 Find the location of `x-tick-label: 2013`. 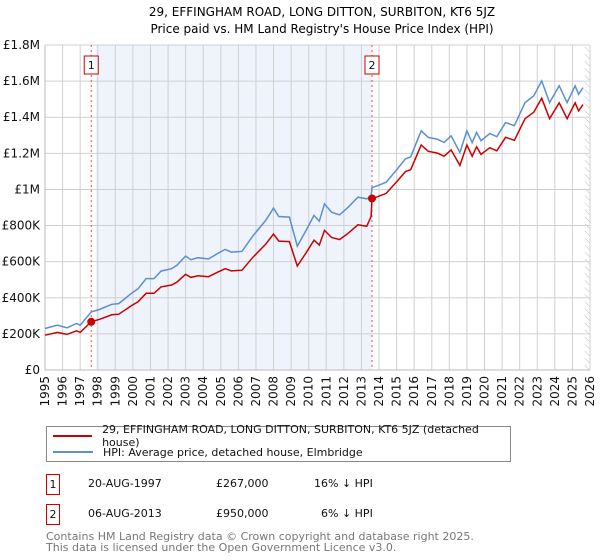

x-tick-label: 2013 is located at coordinates (361, 391).